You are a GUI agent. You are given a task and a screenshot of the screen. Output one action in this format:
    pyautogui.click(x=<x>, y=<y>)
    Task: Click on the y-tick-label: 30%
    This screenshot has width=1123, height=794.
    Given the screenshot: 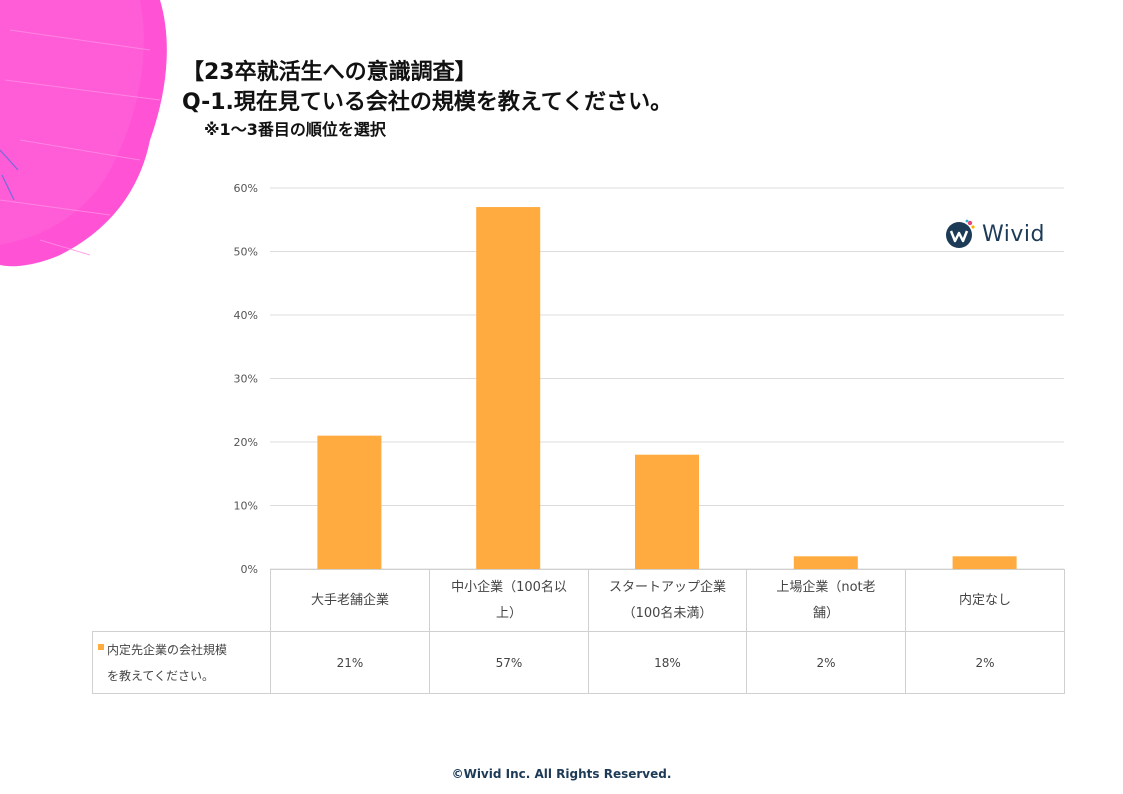 What is the action you would take?
    pyautogui.click(x=246, y=379)
    